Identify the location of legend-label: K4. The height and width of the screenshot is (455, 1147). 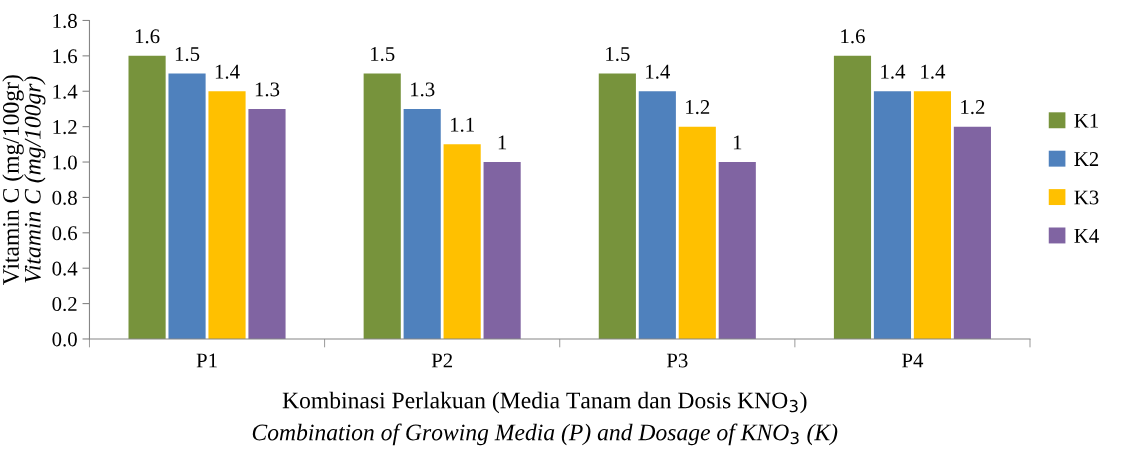
(1086, 235).